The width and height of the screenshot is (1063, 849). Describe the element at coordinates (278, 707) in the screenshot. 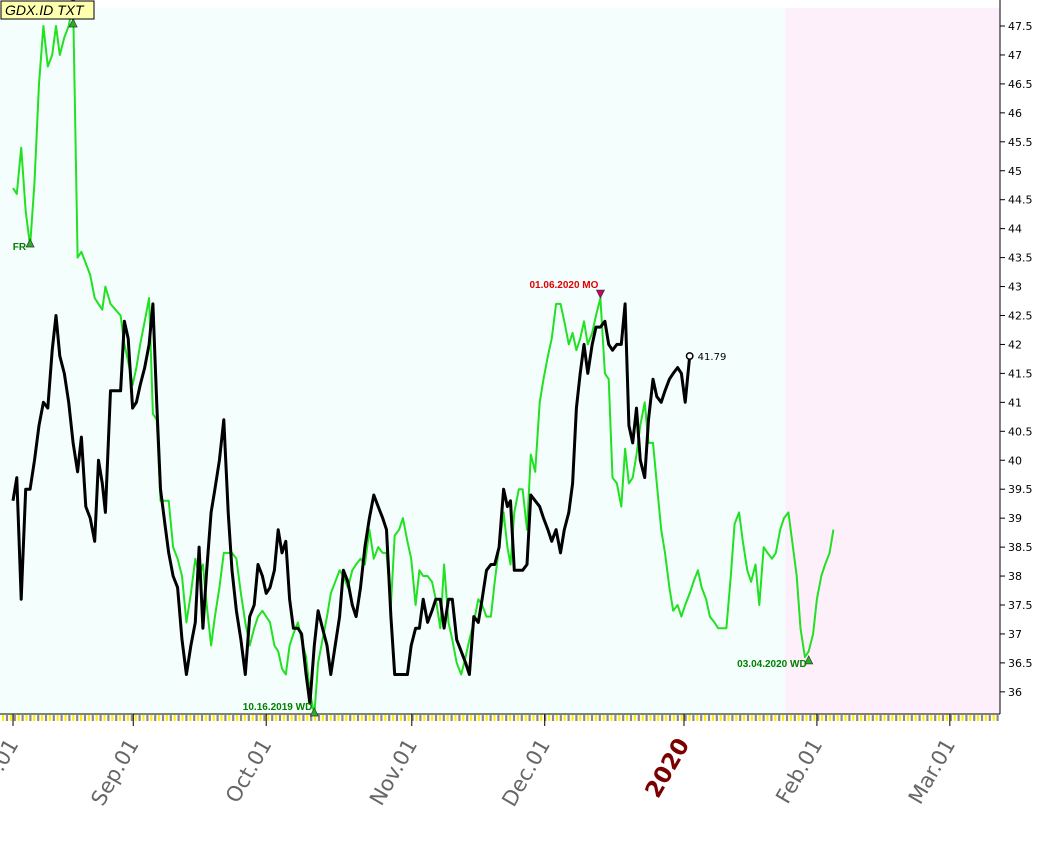

I see `low-annotation-label: 10.16.2019 WD` at that location.